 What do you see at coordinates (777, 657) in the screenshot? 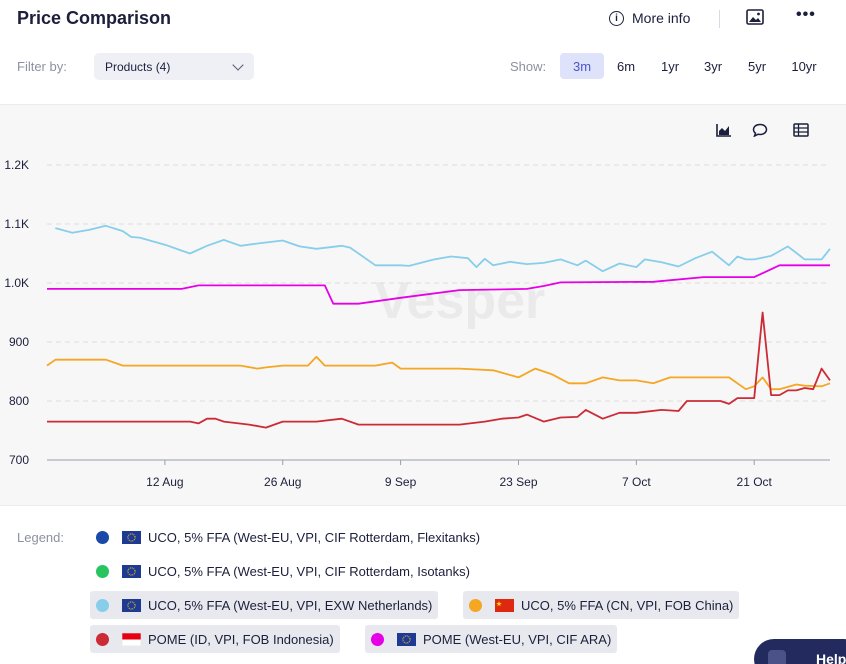
I see `grid-icon` at bounding box center [777, 657].